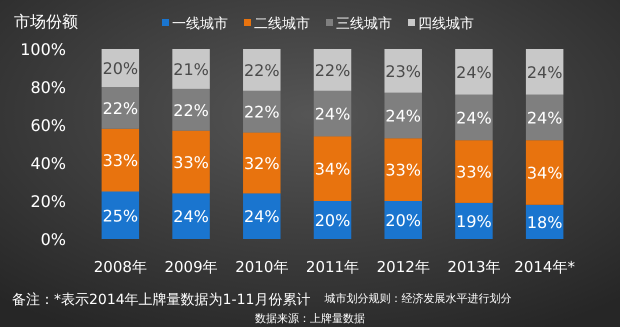 Image resolution: width=620 pixels, height=327 pixels. I want to click on data-label: 23%, so click(403, 71).